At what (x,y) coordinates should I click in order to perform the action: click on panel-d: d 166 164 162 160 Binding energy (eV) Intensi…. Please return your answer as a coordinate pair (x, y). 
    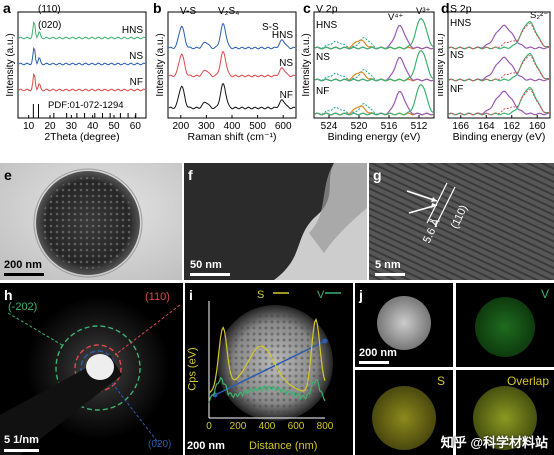
    Looking at the image, I should click on (496, 75).